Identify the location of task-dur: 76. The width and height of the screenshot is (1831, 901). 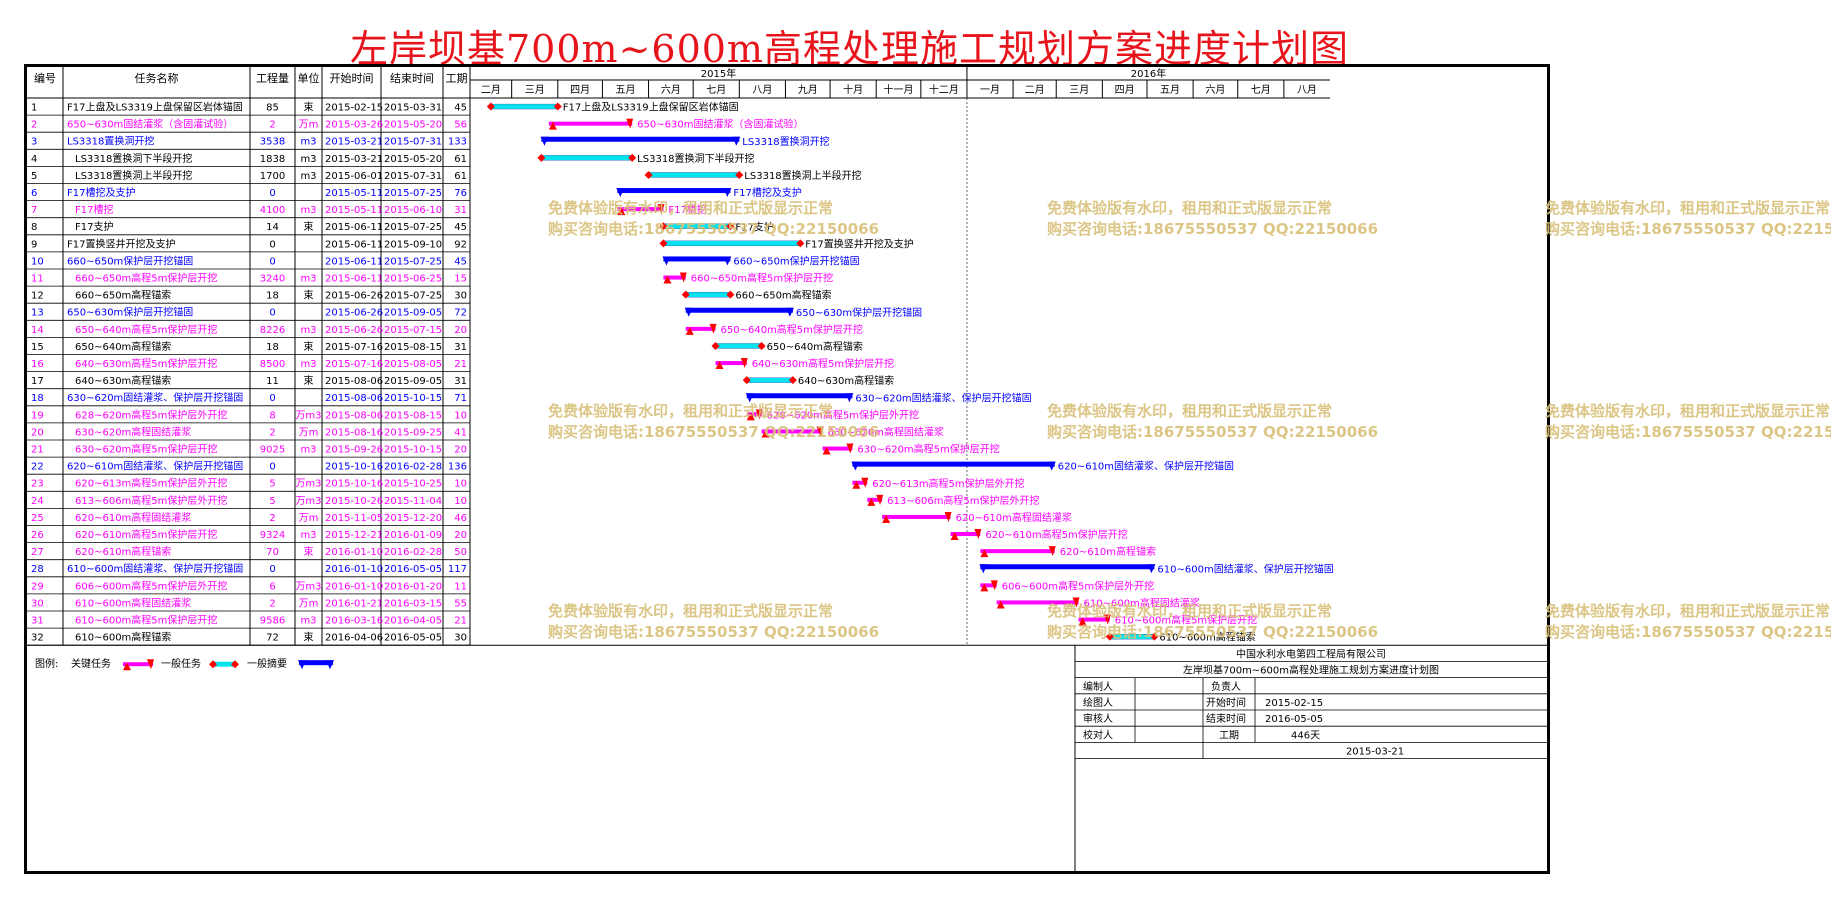
(460, 193).